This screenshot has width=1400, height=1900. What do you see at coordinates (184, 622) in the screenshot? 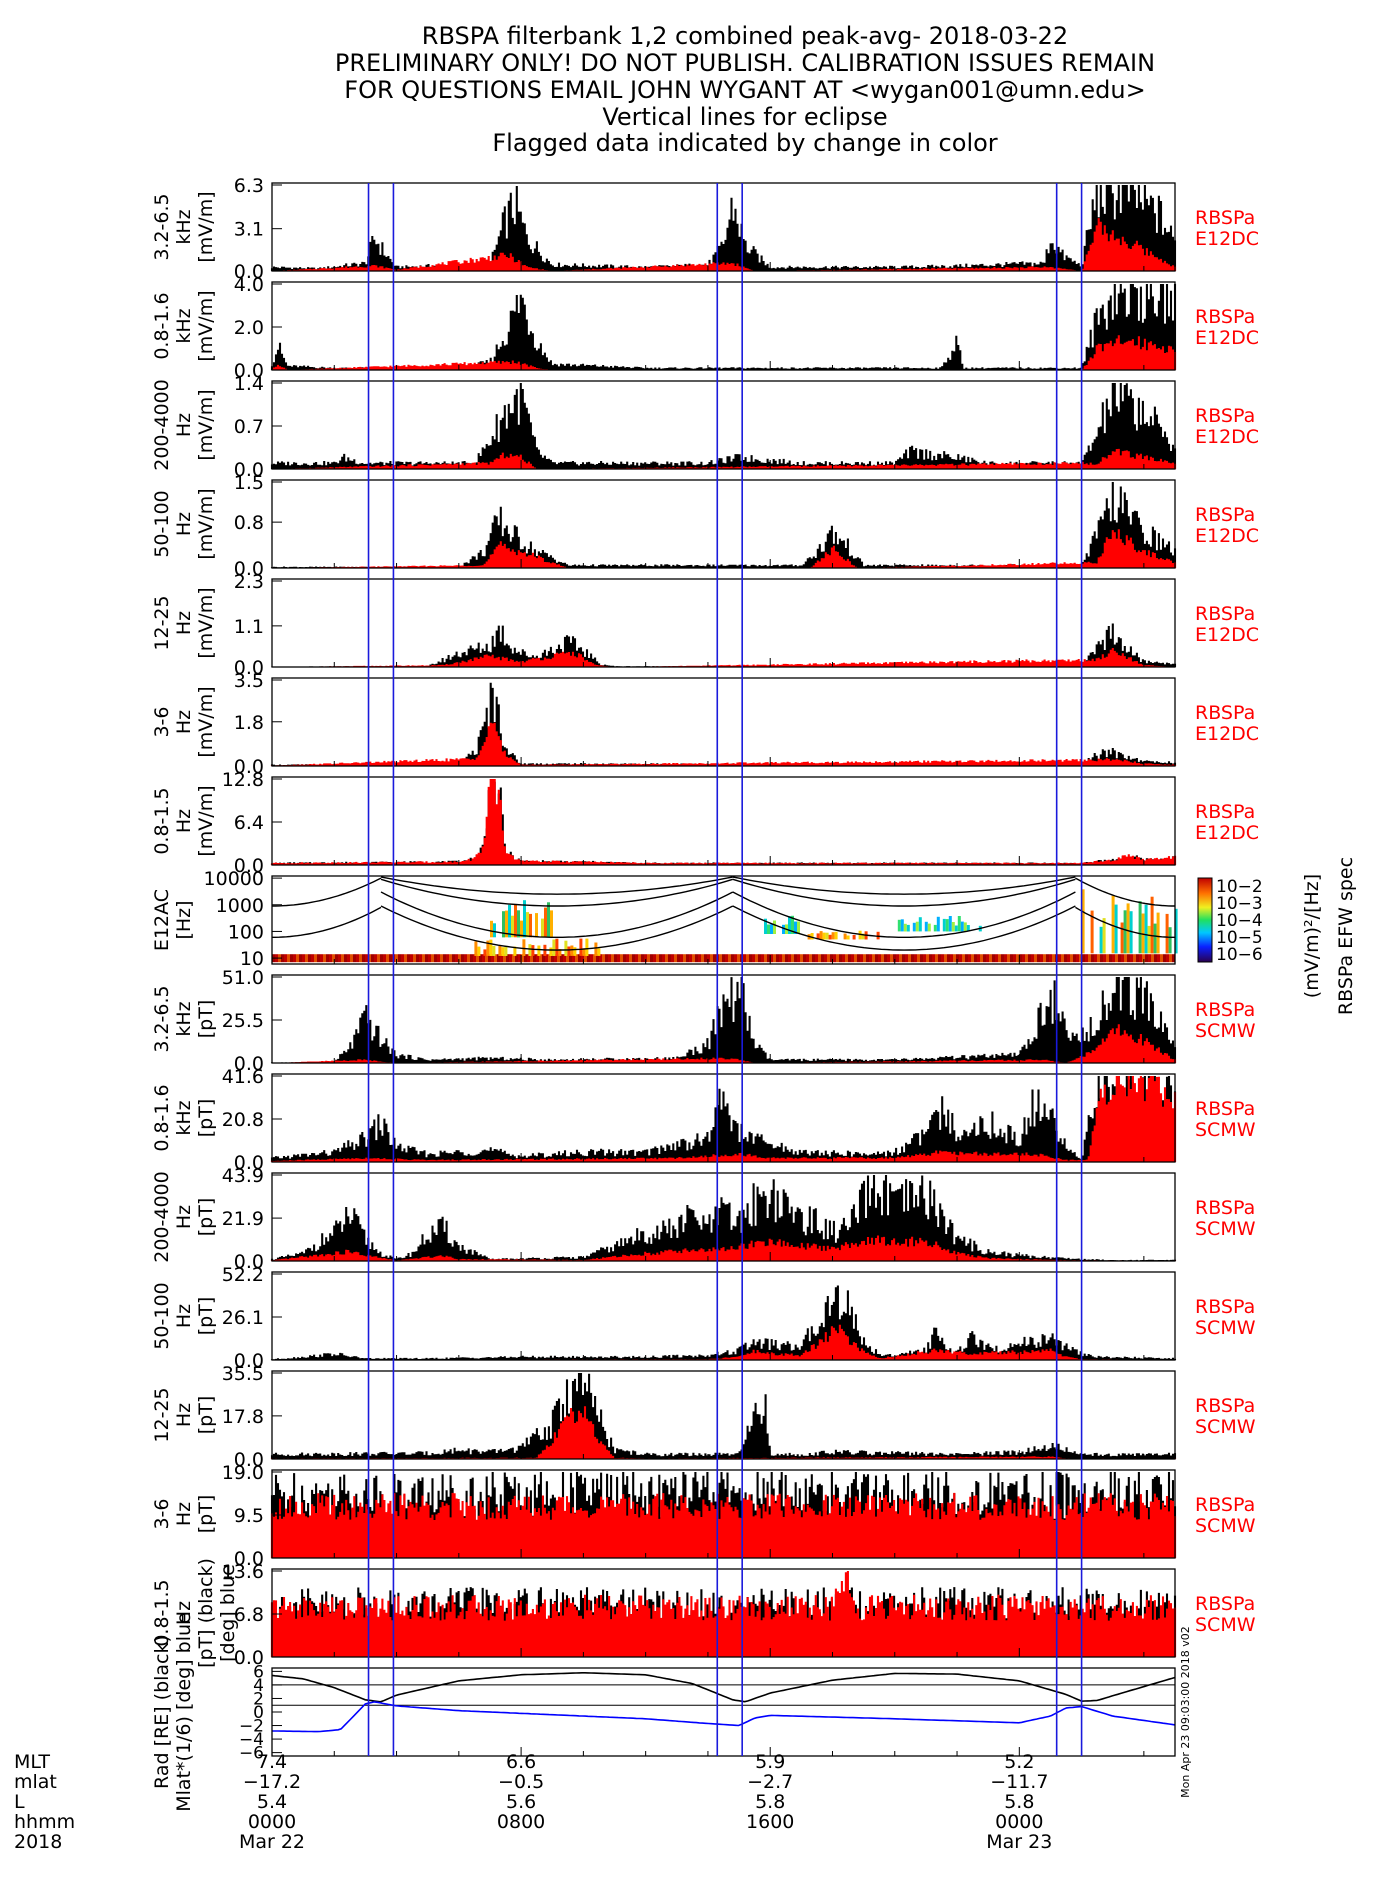
I see `y-axis-title: 12-25 Hz [mV/m]` at bounding box center [184, 622].